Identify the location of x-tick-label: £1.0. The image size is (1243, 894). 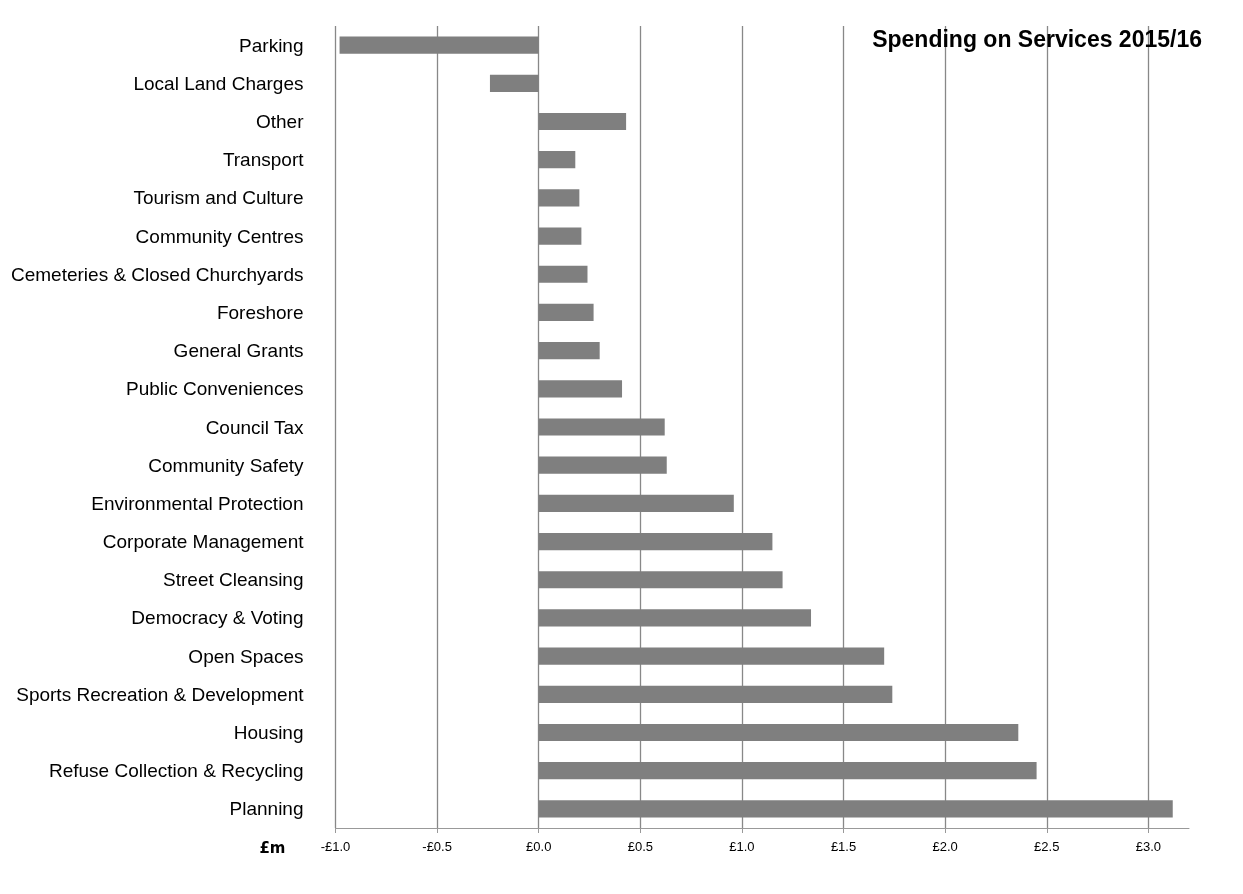
(742, 846).